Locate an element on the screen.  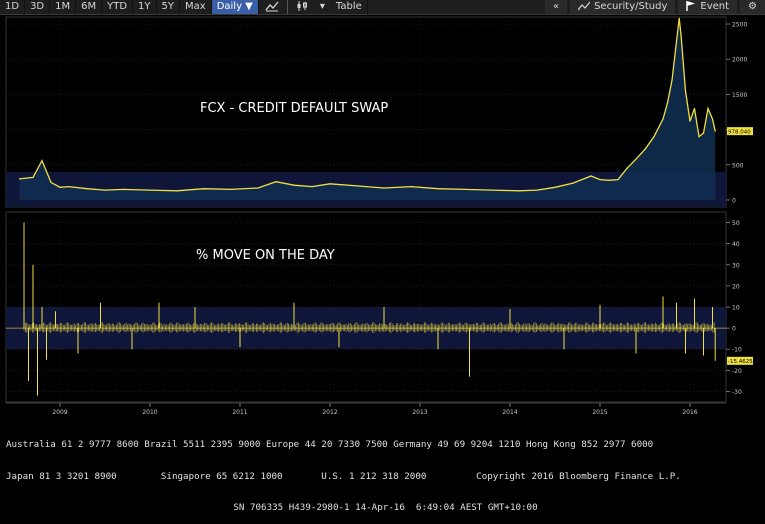
frequency-dropdown: Daily ▼ is located at coordinates (235, 7).